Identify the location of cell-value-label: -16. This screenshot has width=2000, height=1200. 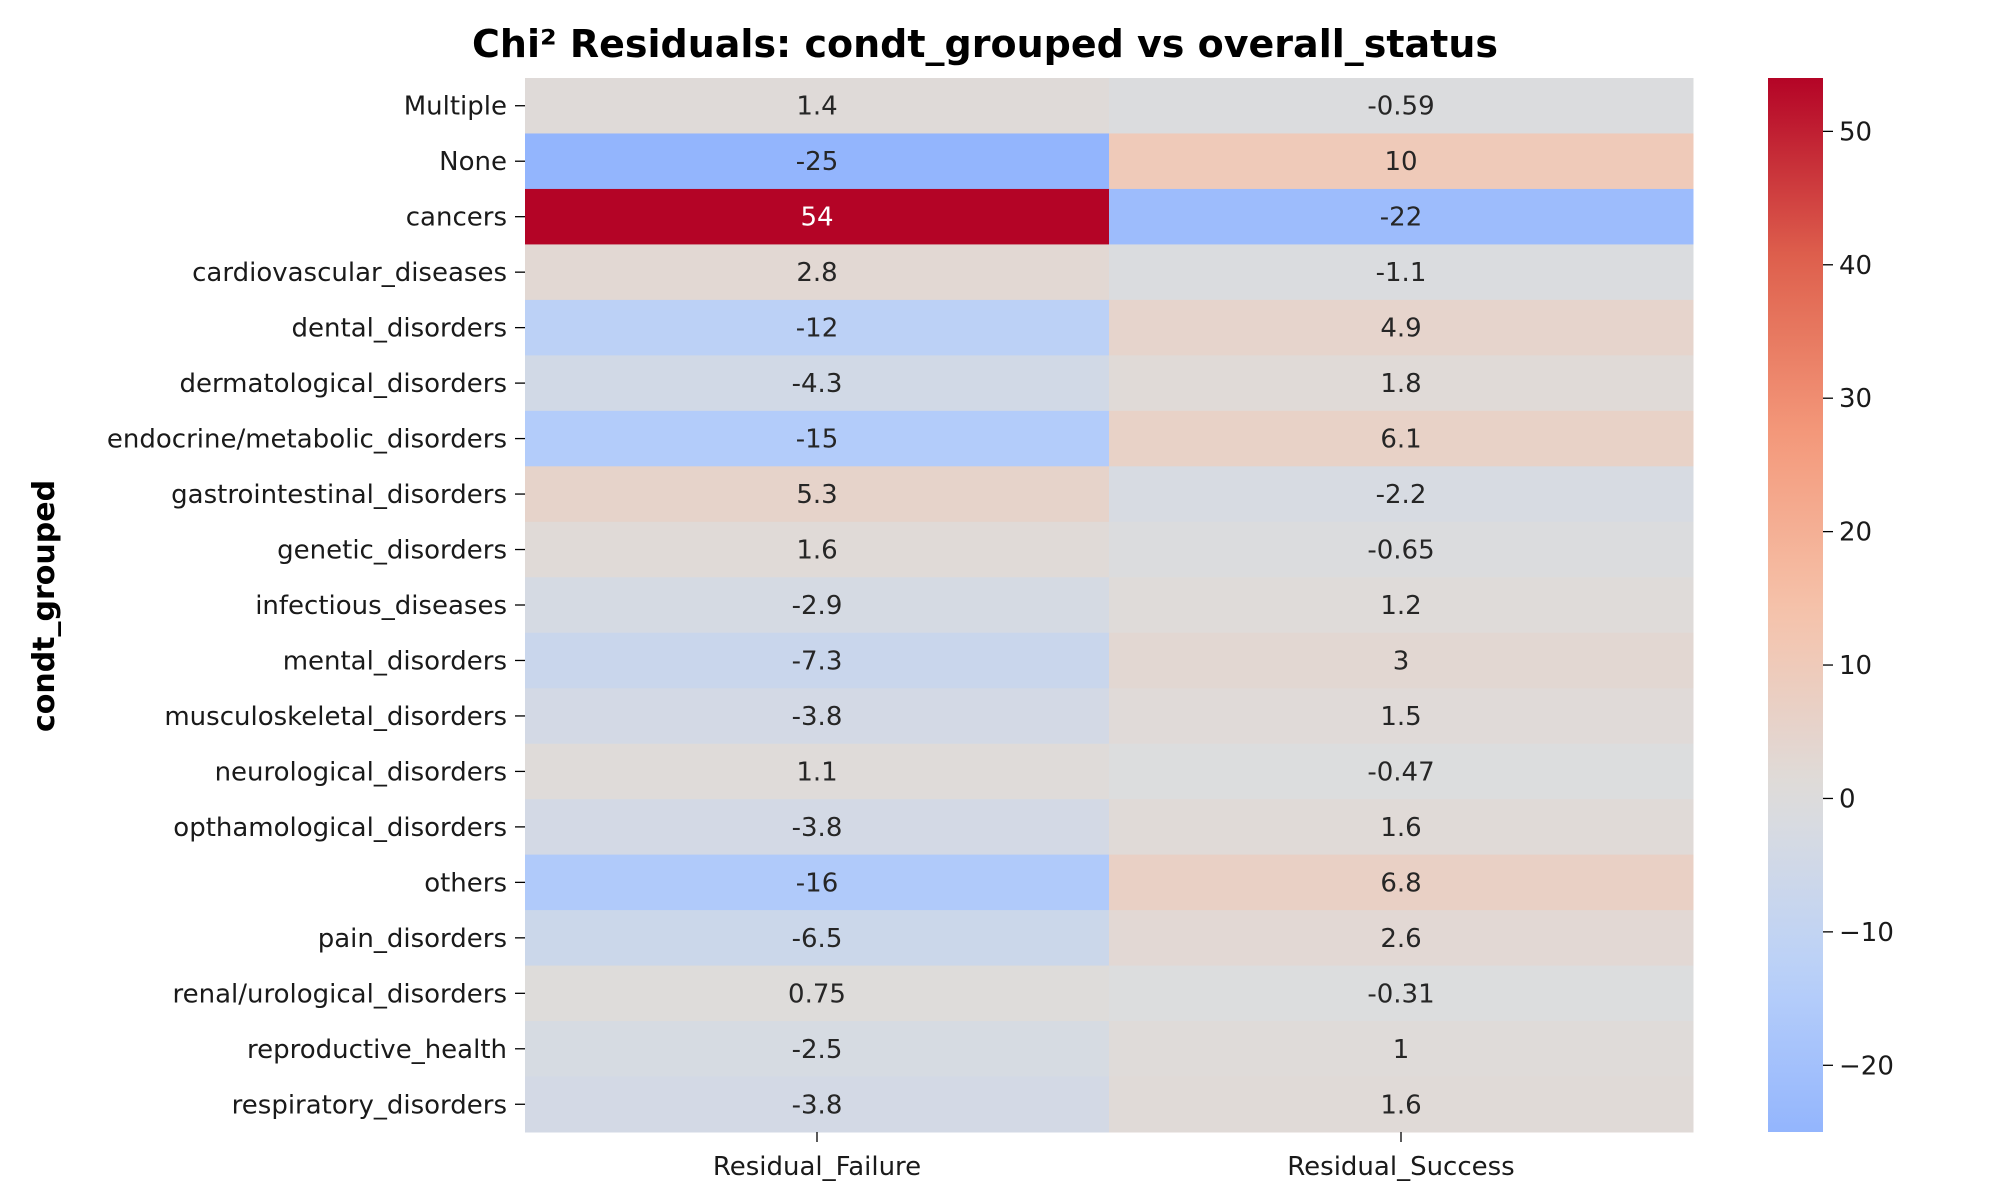
(817, 883).